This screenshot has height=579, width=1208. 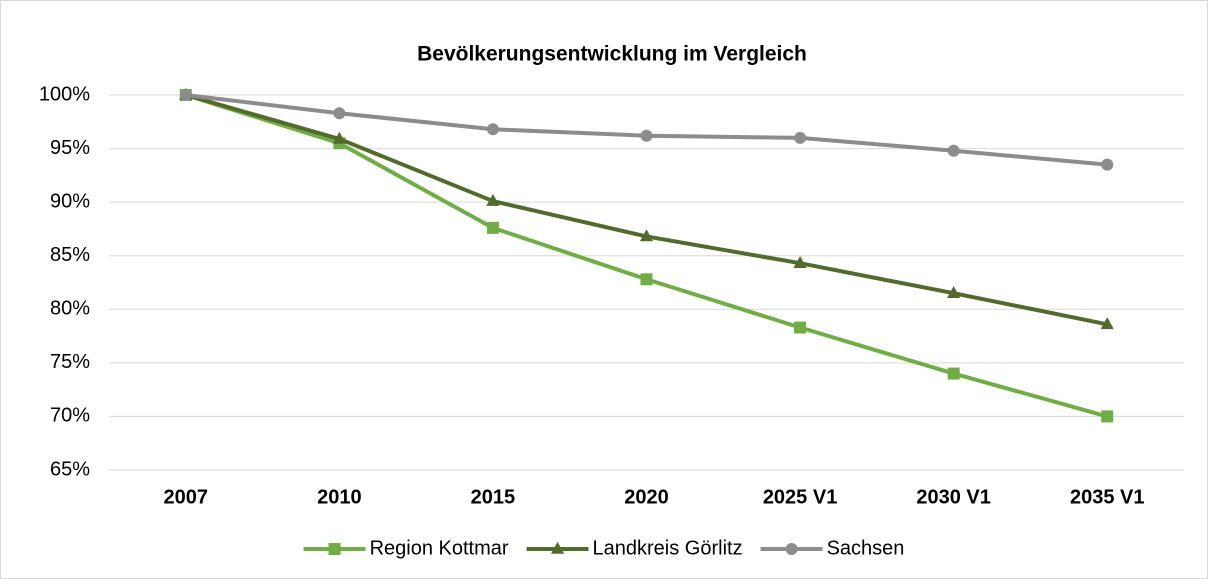 I want to click on legend-label: Region Kottmar, so click(x=439, y=548).